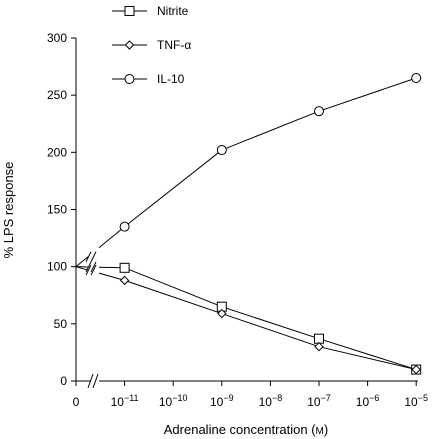 This screenshot has width=435, height=439. Describe the element at coordinates (319, 401) in the screenshot. I see `x-tick-label: 10⁻⁷` at that location.